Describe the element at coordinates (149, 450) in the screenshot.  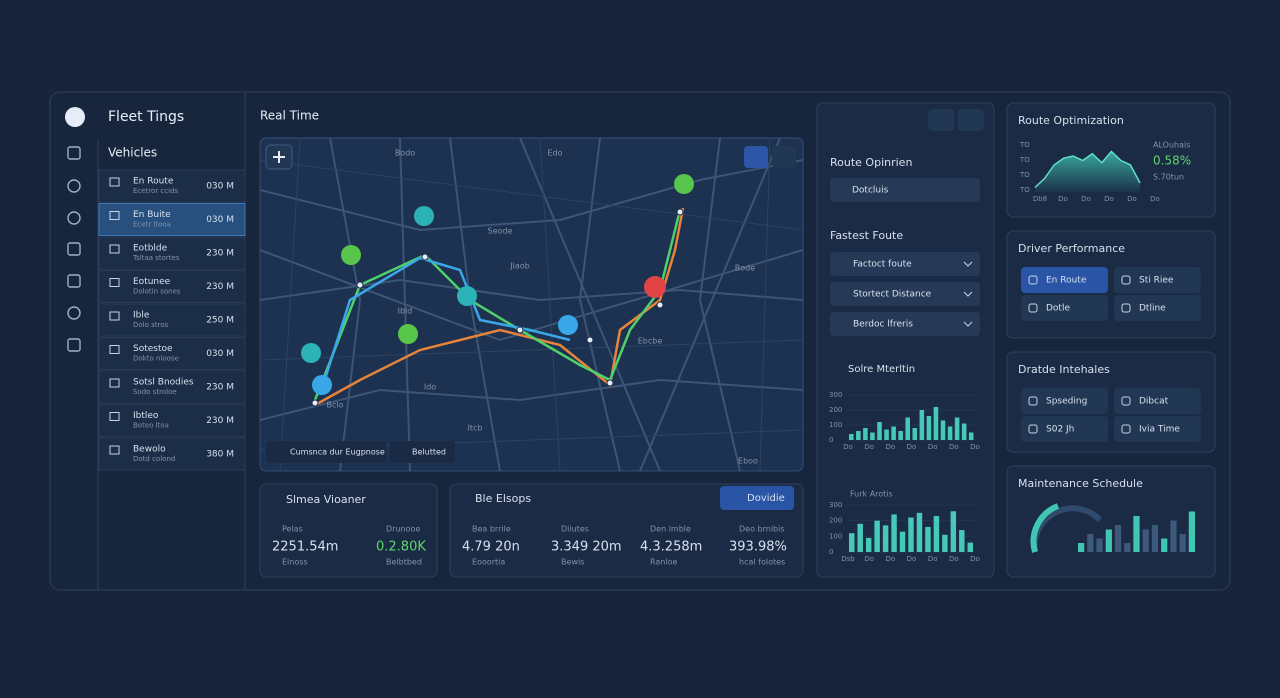
I see `vehicle-name: Bewolo` at that location.